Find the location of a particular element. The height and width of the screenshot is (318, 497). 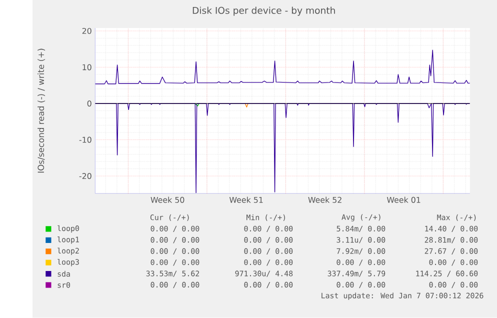

chart-title: Disk IOs per device - by month is located at coordinates (263, 11).